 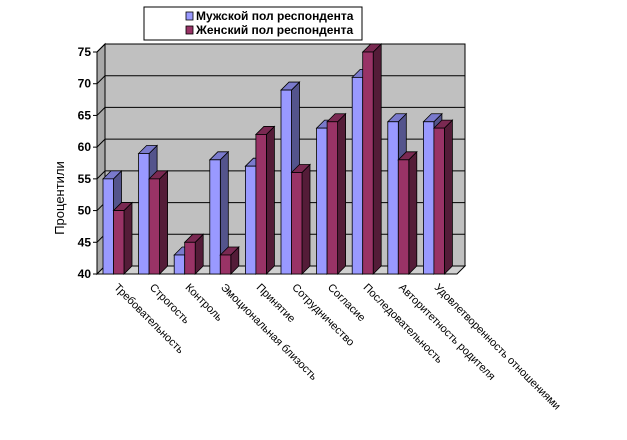 I want to click on legend-label-female: Женский пол респондента, so click(x=274, y=30).